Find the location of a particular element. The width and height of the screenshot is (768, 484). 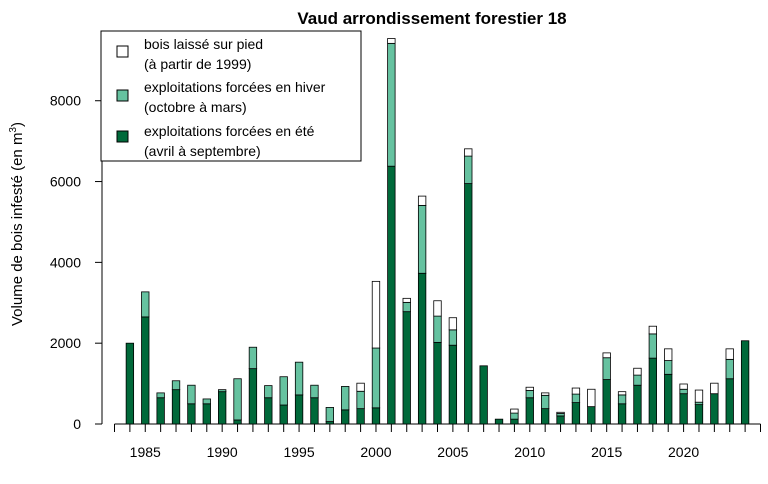

bar-pied-2010 is located at coordinates (529, 388).